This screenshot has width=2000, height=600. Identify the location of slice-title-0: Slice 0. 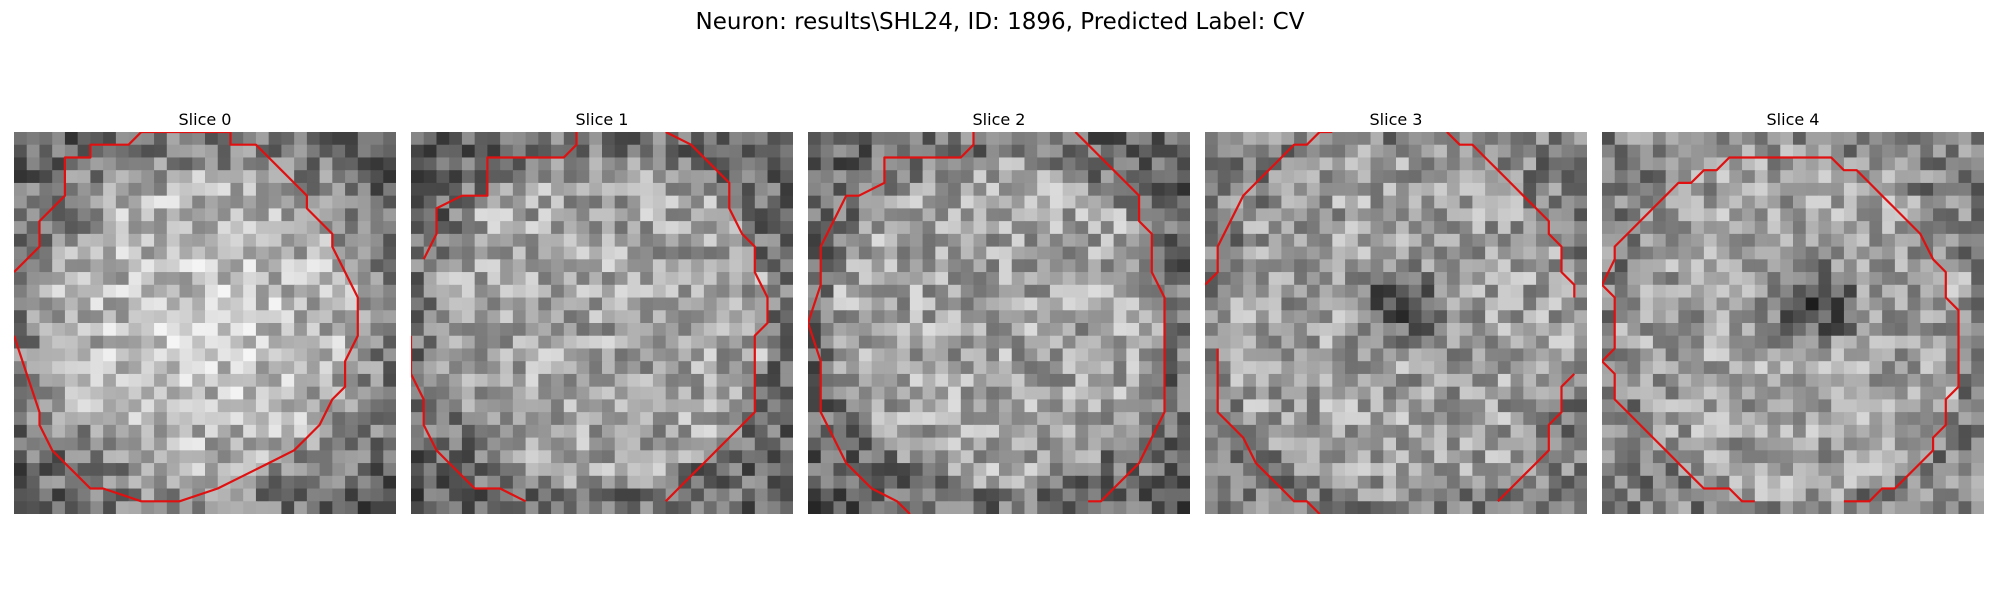
(205, 119).